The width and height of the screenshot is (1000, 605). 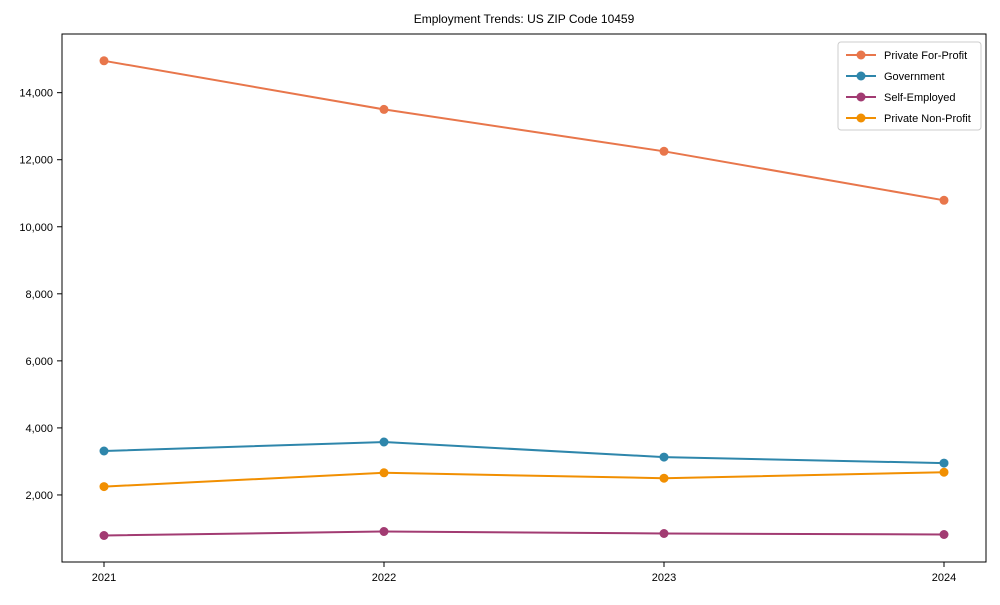 I want to click on legend-marker-private-for-profit, so click(x=861, y=55).